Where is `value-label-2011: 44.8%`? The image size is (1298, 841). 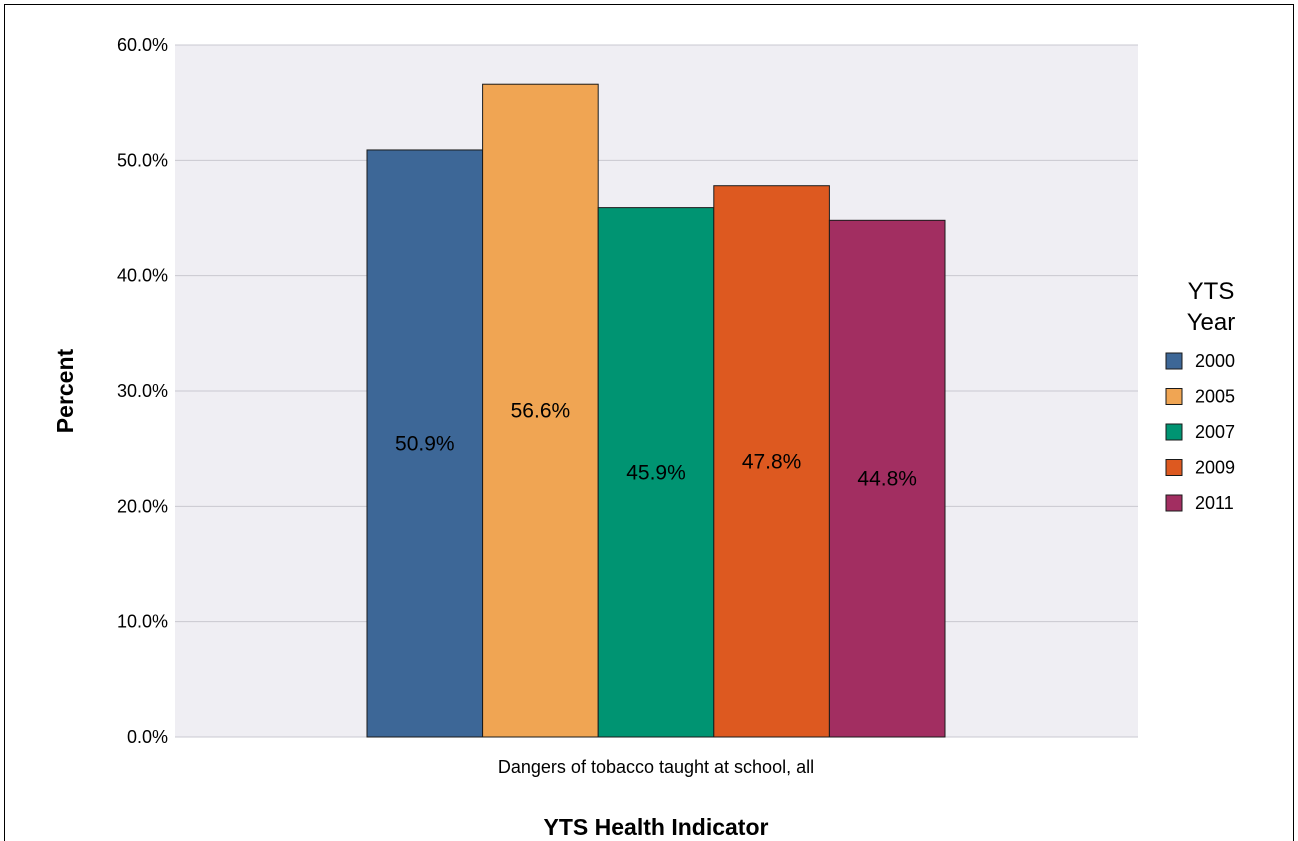
value-label-2011: 44.8% is located at coordinates (887, 479).